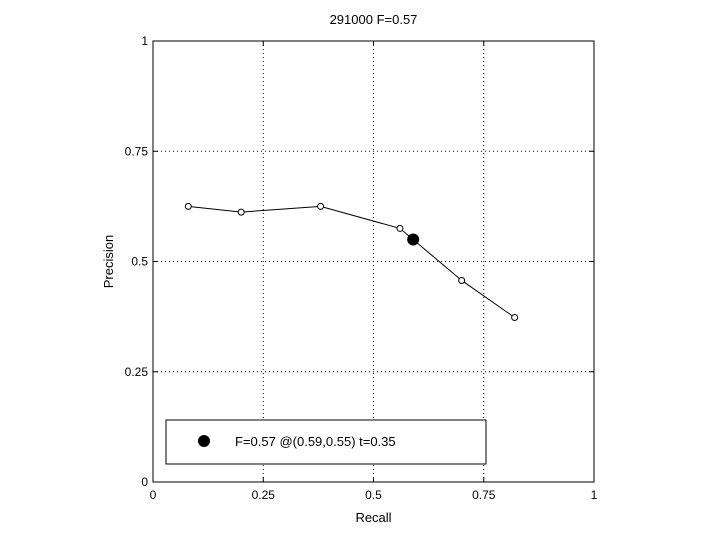  I want to click on legend: F=0.57 @(0.59,0.55) t=0.35, so click(326, 442).